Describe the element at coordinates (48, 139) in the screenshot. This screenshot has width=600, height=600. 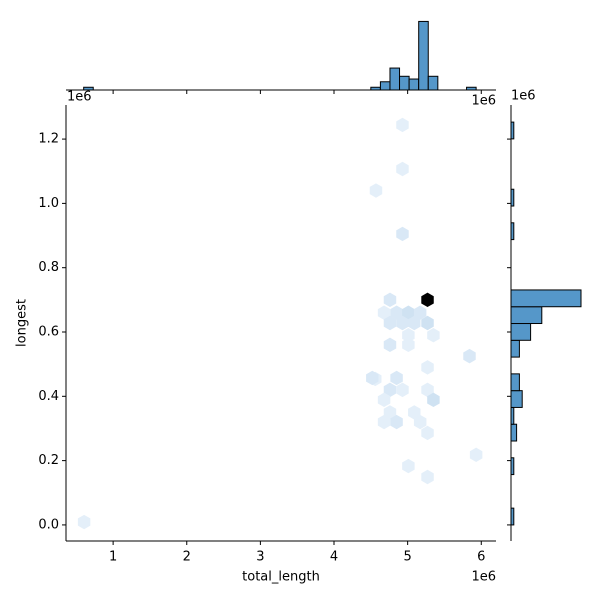
I see `y-tick-label: 1.2` at that location.